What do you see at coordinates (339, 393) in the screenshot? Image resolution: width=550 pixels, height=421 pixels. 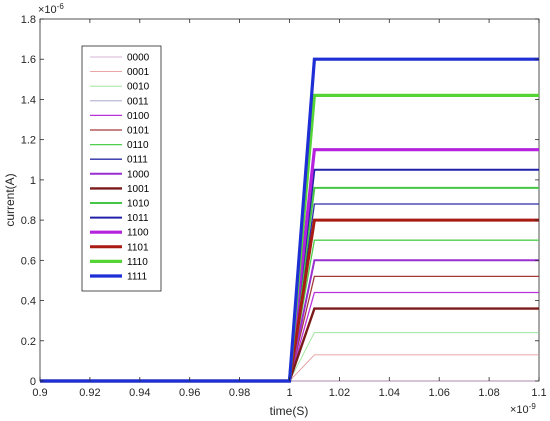 I see `x-tick-label: 1.02` at bounding box center [339, 393].